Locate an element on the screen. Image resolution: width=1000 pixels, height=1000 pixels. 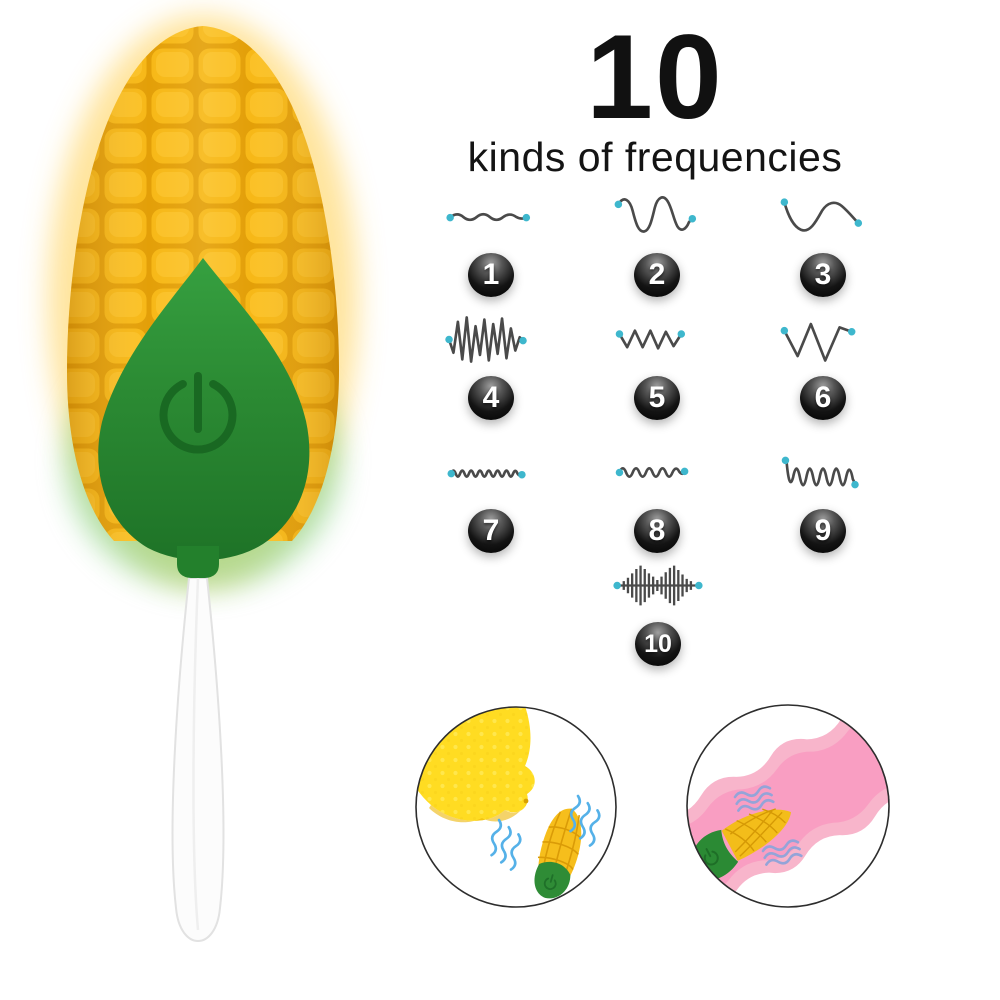
mode-number-badge: 1 is located at coordinates (491, 275).